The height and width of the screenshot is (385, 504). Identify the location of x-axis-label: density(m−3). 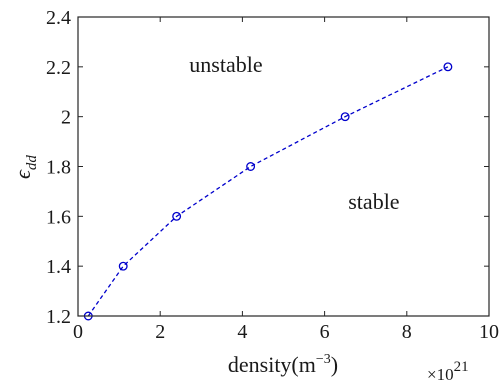
(283, 364).